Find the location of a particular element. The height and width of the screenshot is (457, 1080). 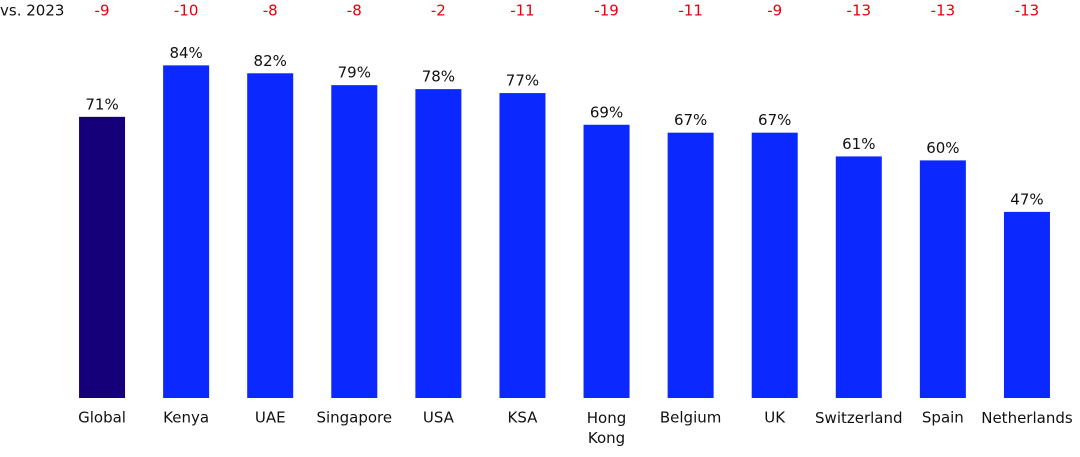

change-value: -10 is located at coordinates (186, 11).